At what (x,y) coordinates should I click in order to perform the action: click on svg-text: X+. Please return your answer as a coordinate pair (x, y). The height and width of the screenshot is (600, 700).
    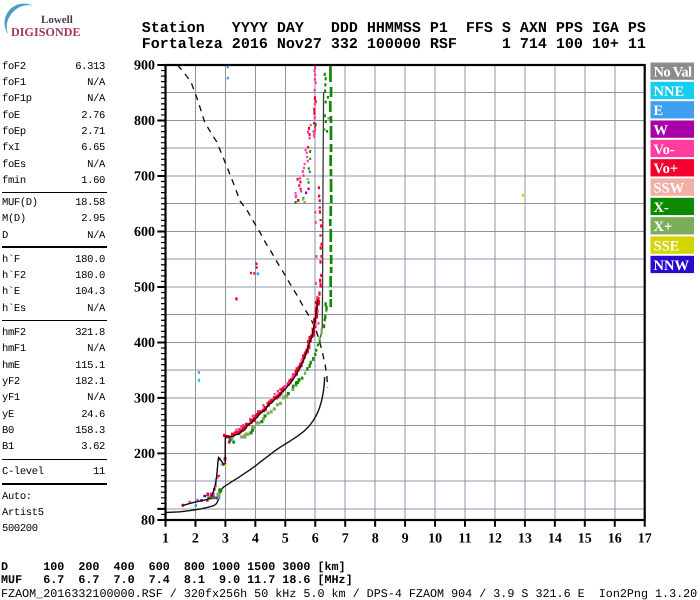
    Looking at the image, I should click on (663, 227).